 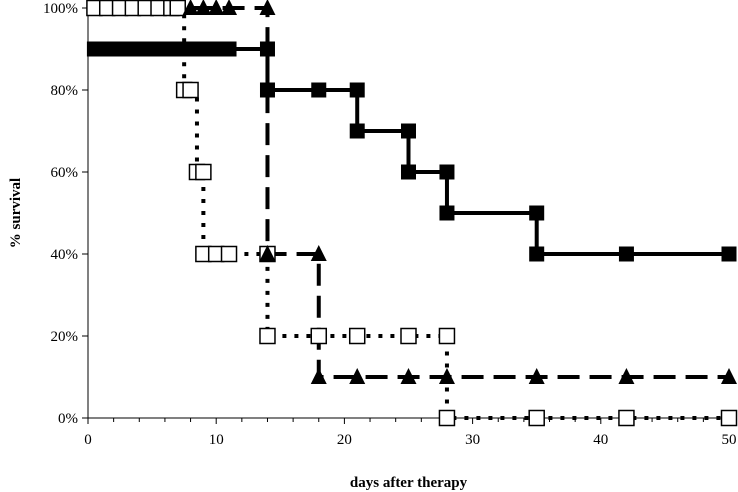 What do you see at coordinates (65, 91) in the screenshot?
I see `y-tick-label: 80%` at bounding box center [65, 91].